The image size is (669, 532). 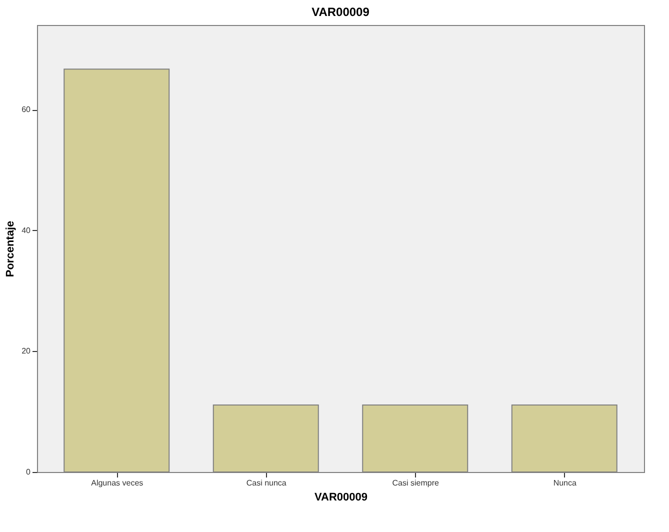 I want to click on chart-title: VAR00009, so click(x=341, y=12).